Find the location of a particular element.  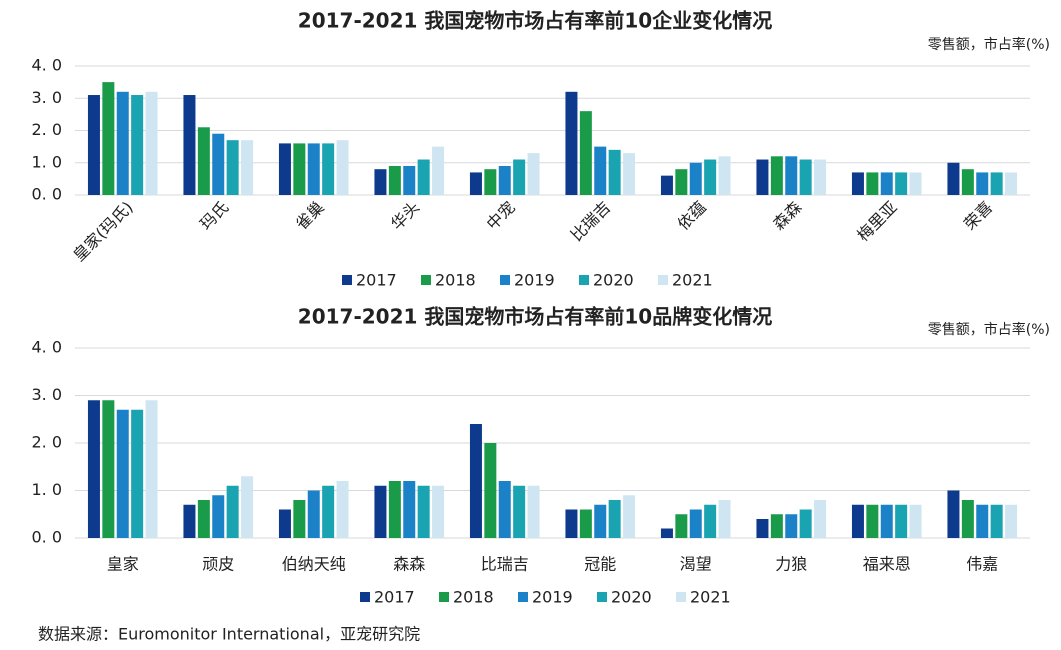

x-tick-label: 荣喜 is located at coordinates (978, 216).